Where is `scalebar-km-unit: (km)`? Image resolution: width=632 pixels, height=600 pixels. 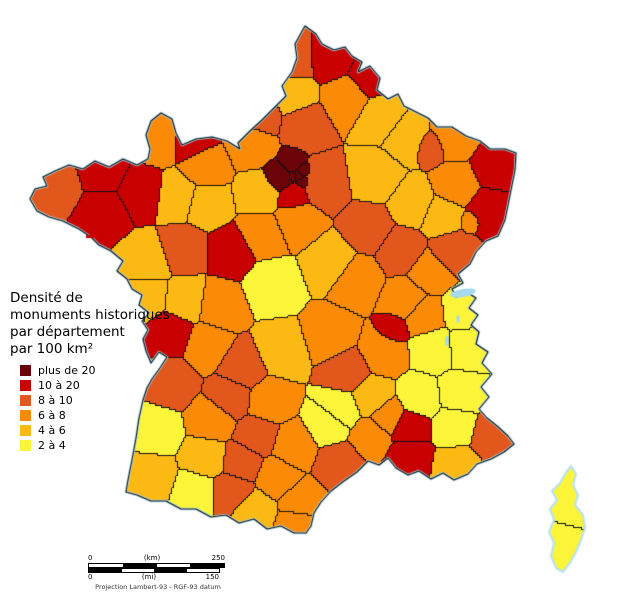
scalebar-km-unit: (km) is located at coordinates (152, 558).